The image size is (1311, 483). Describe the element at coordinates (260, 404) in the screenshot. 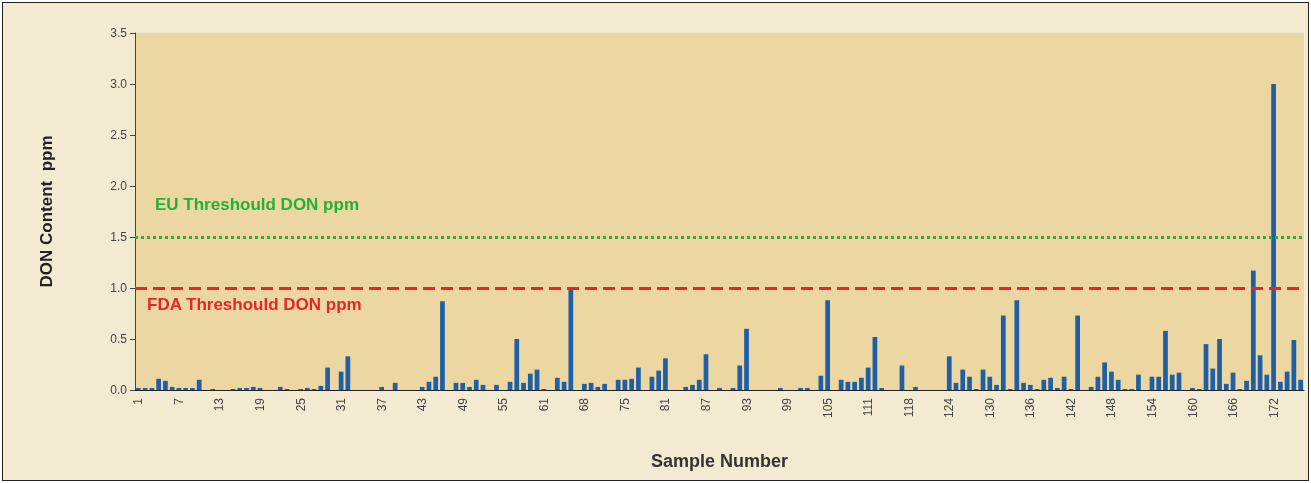

I see `x-tick-label: 19` at that location.